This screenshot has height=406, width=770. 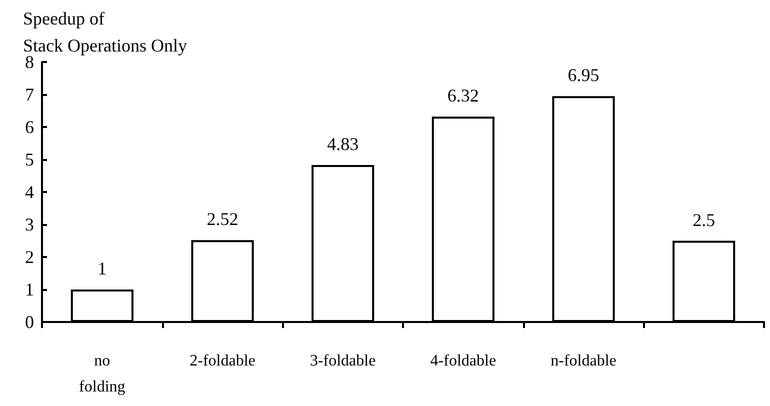 I want to click on x-tick-label: 2-foldable, so click(x=223, y=361).